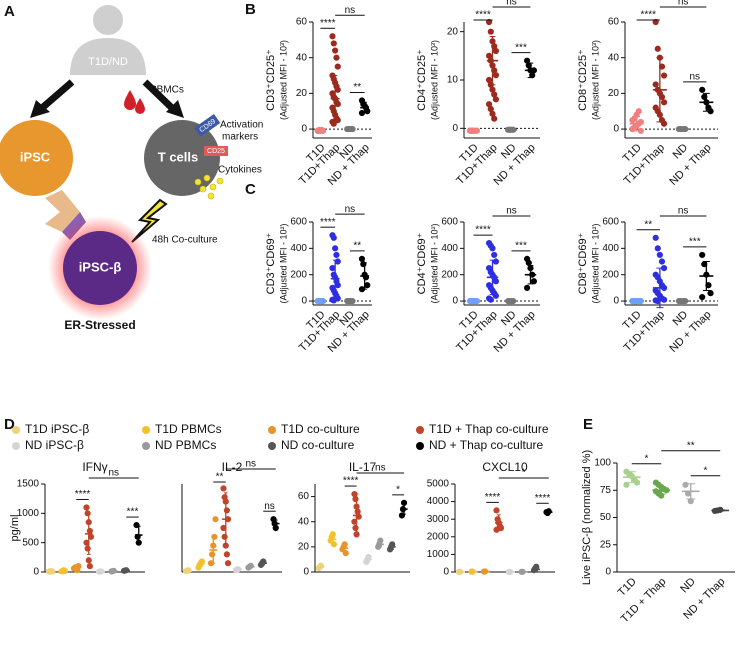 The width and height of the screenshot is (741, 653). Describe the element at coordinates (241, 125) in the screenshot. I see `activation-label: Activation` at that location.